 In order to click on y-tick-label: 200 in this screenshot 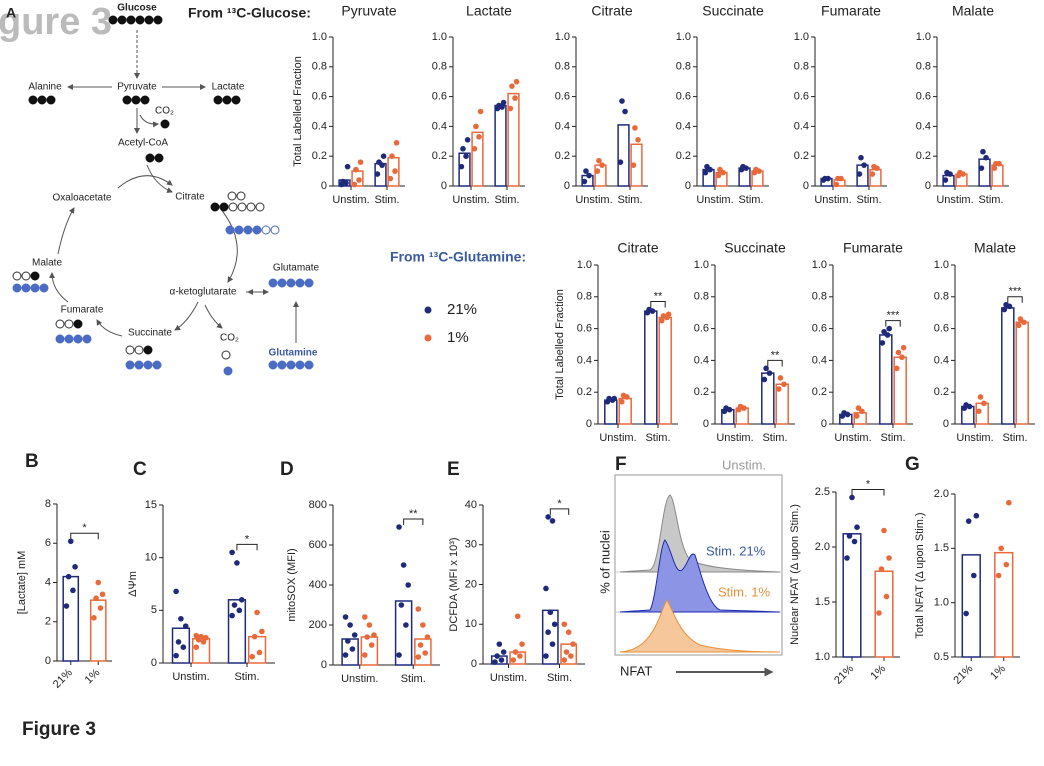, I will do `click(318, 625)`.